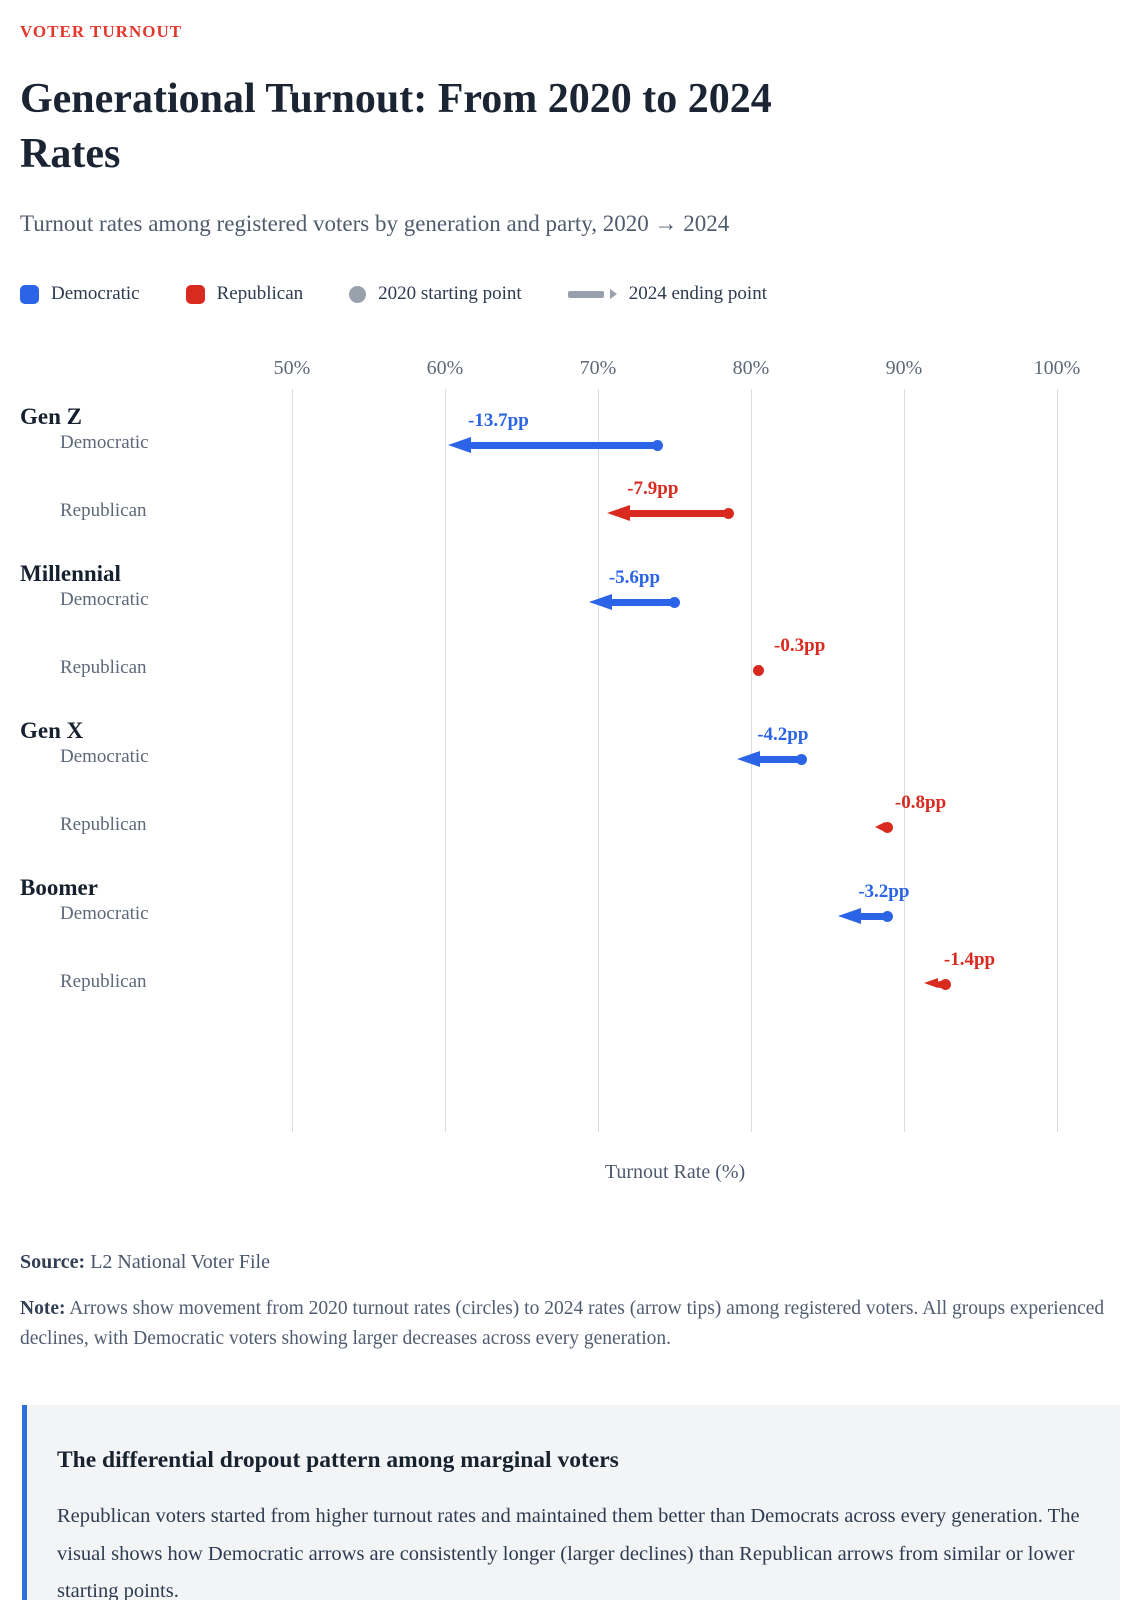  Describe the element at coordinates (445, 368) in the screenshot. I see `x-tick-label: 60%` at that location.